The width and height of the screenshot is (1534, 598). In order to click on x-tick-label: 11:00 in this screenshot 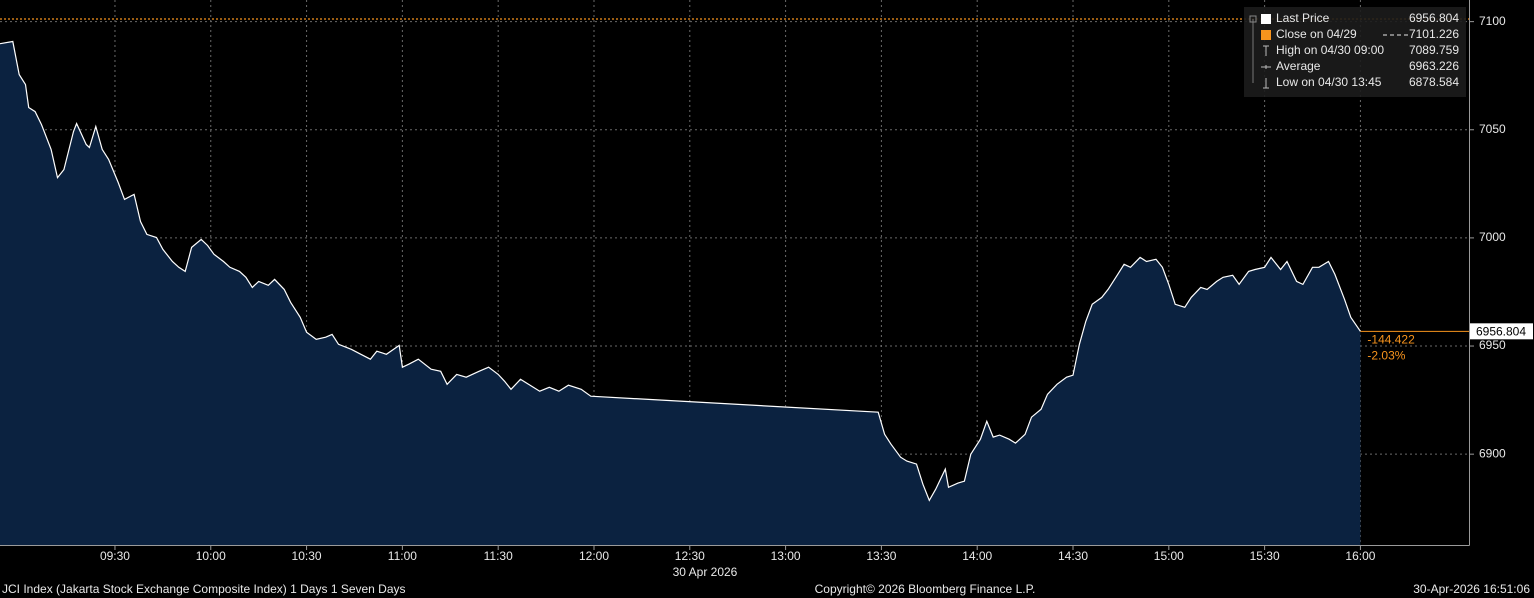, I will do `click(402, 556)`.